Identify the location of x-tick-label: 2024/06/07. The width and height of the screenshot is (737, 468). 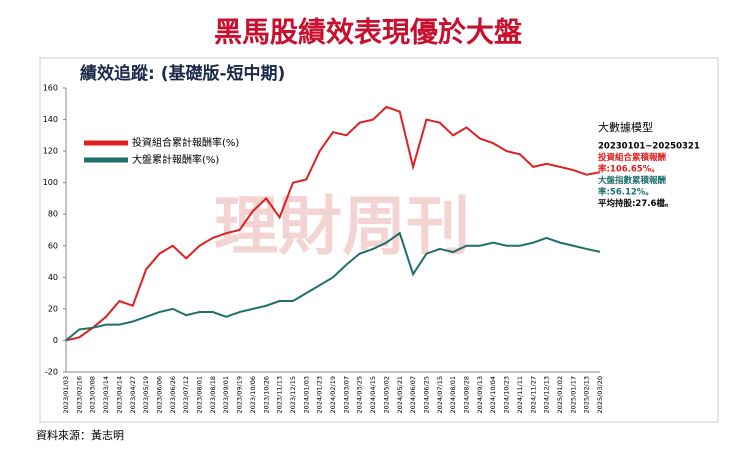
(413, 394).